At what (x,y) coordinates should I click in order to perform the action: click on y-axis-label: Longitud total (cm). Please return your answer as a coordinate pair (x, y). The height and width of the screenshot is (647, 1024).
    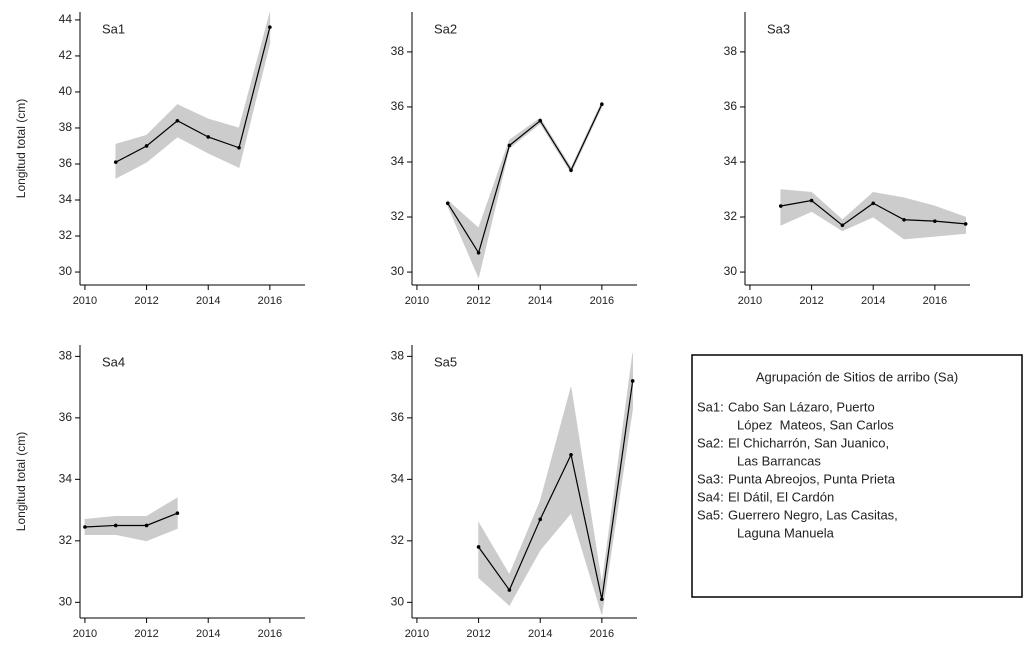
    Looking at the image, I should click on (21, 481).